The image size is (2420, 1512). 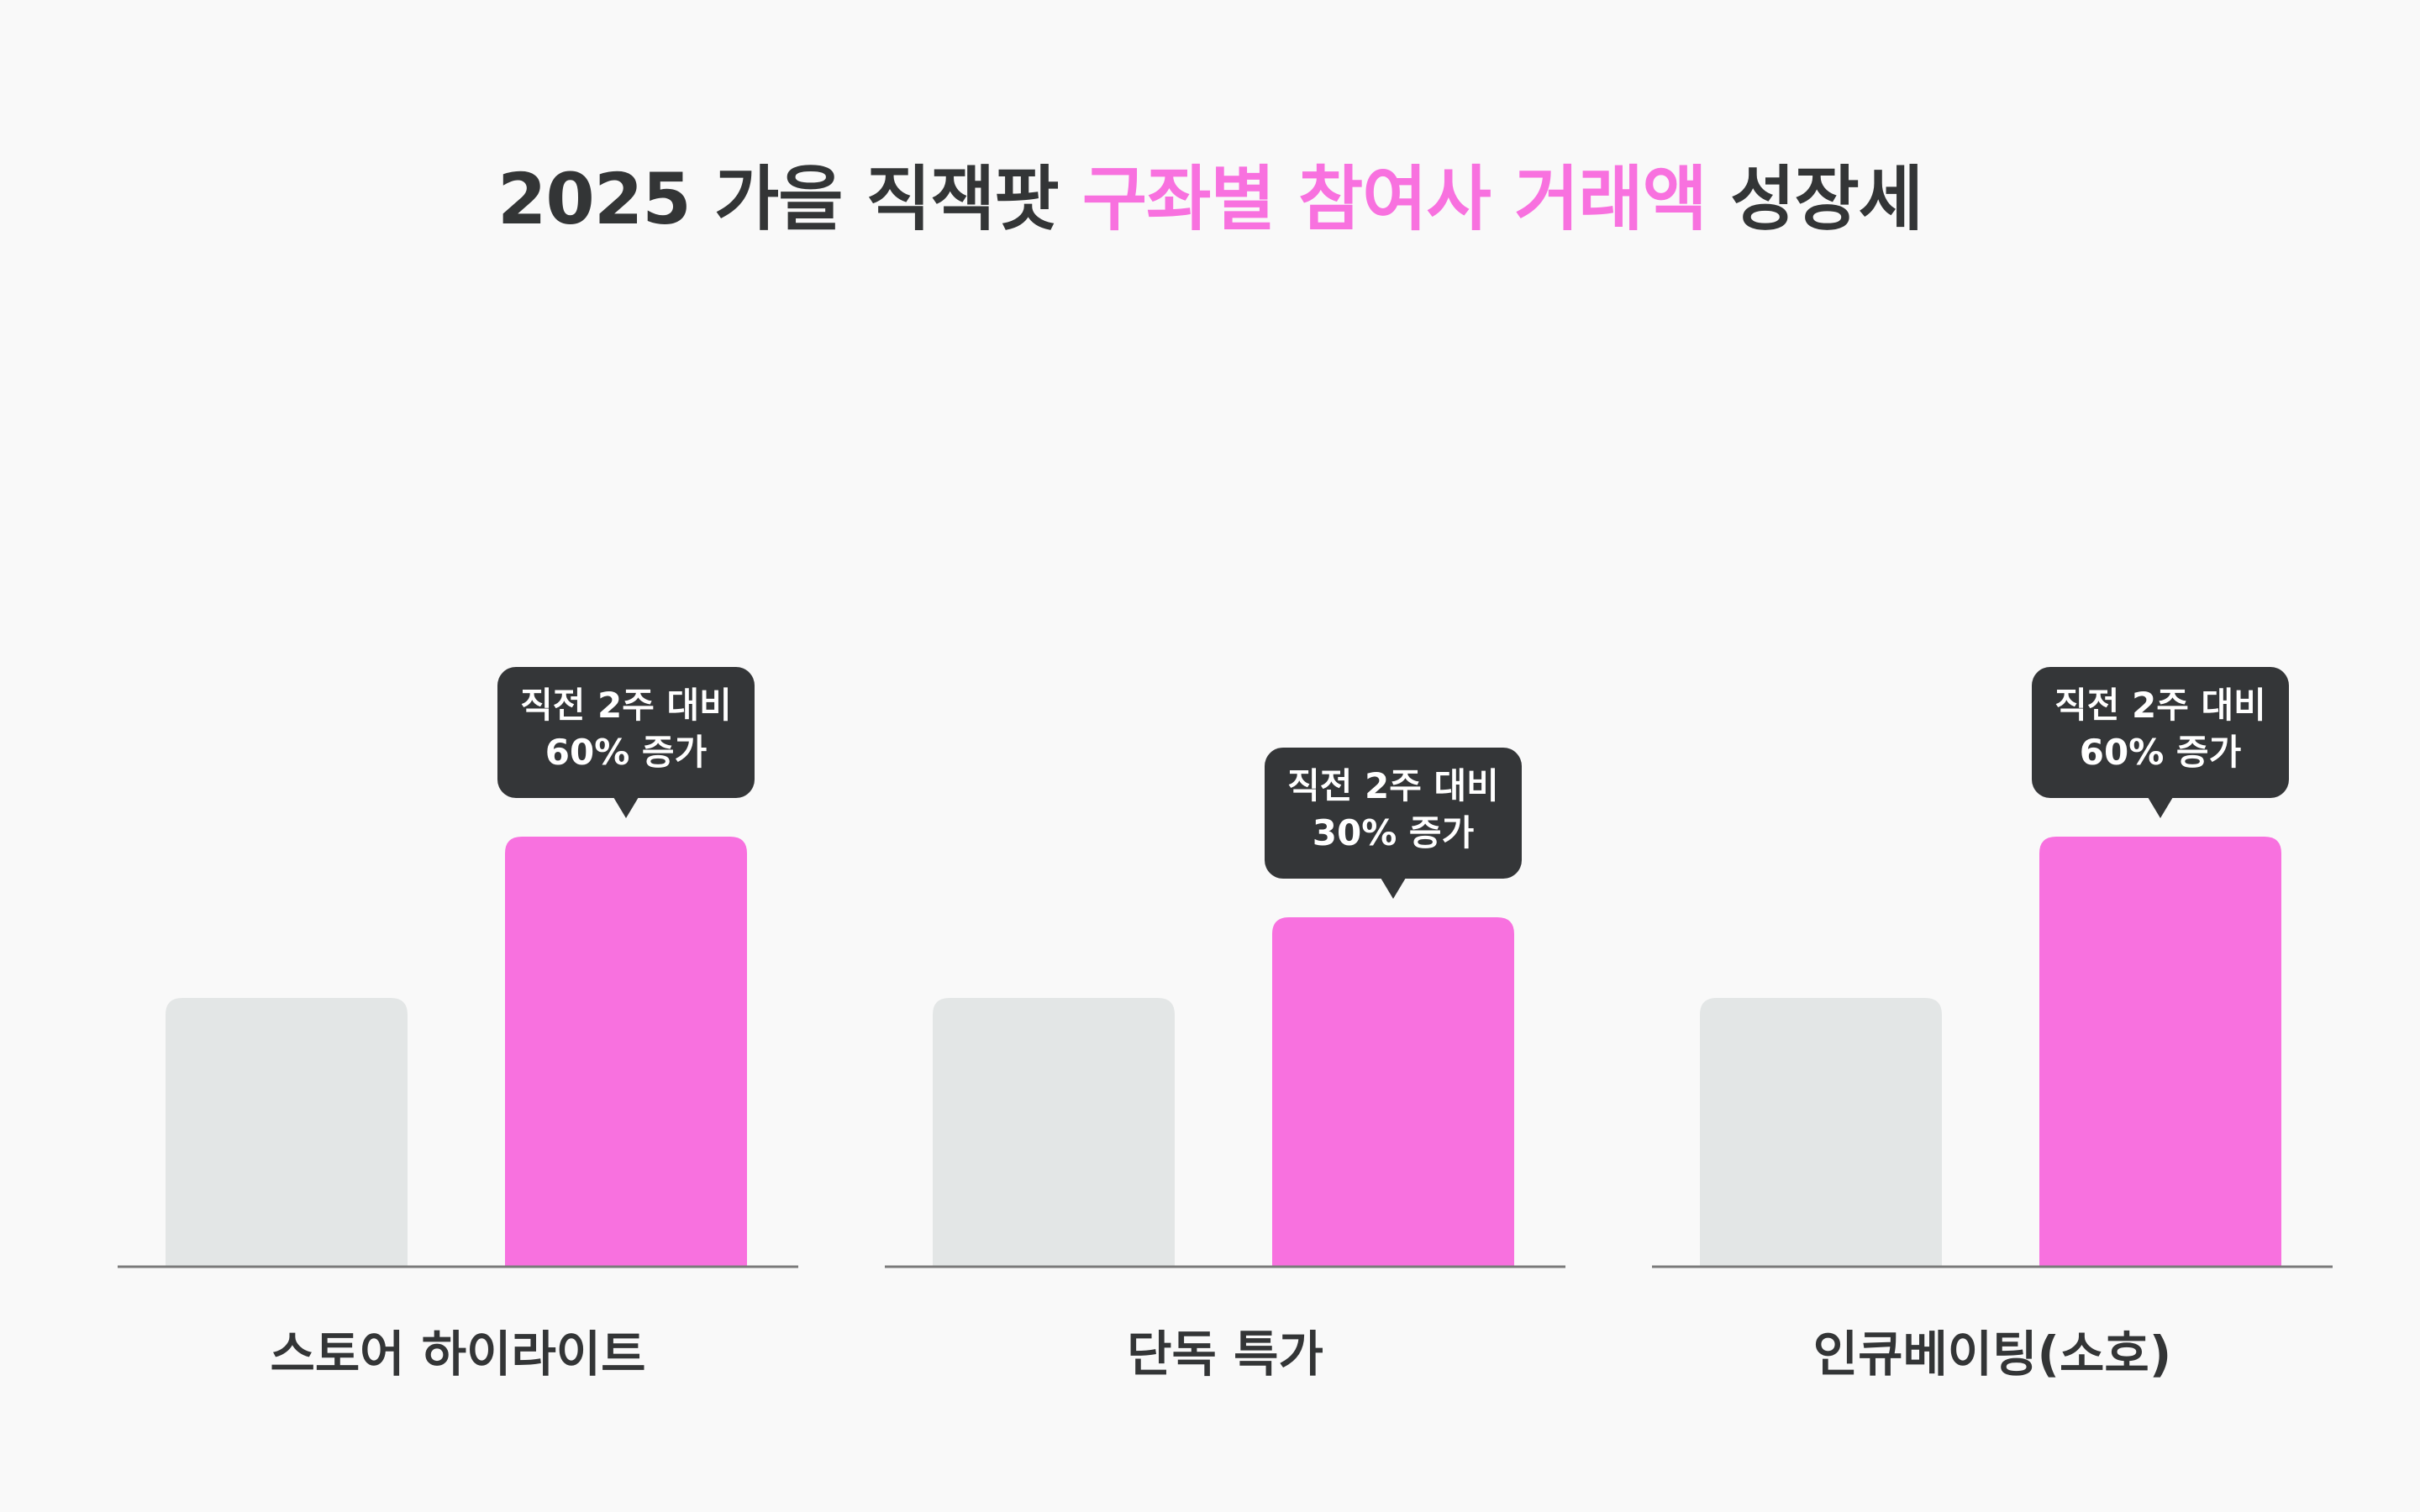 What do you see at coordinates (779, 199) in the screenshot?
I see `title-prefix: 2025 가을 직잭팟` at bounding box center [779, 199].